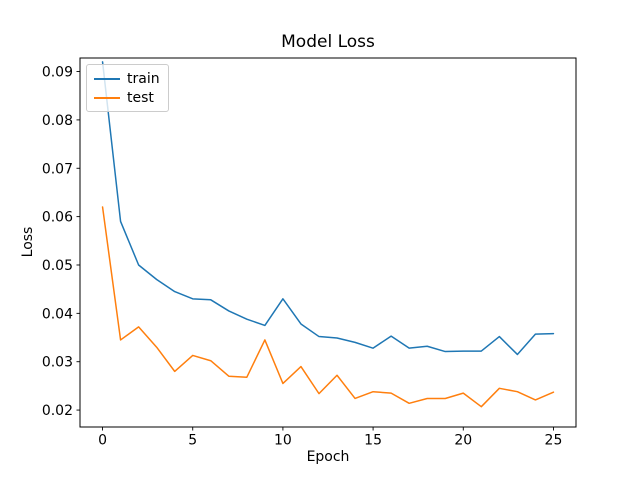  What do you see at coordinates (57, 169) in the screenshot?
I see `y-tick-label: 0.07` at bounding box center [57, 169].